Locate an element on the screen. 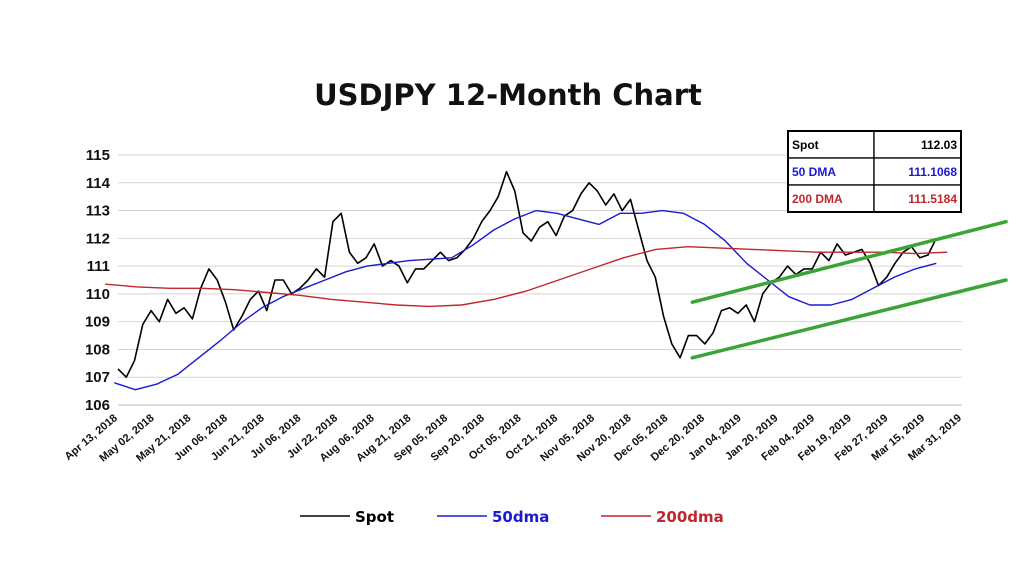  legend-item-200dma: 200dma is located at coordinates (662, 517).